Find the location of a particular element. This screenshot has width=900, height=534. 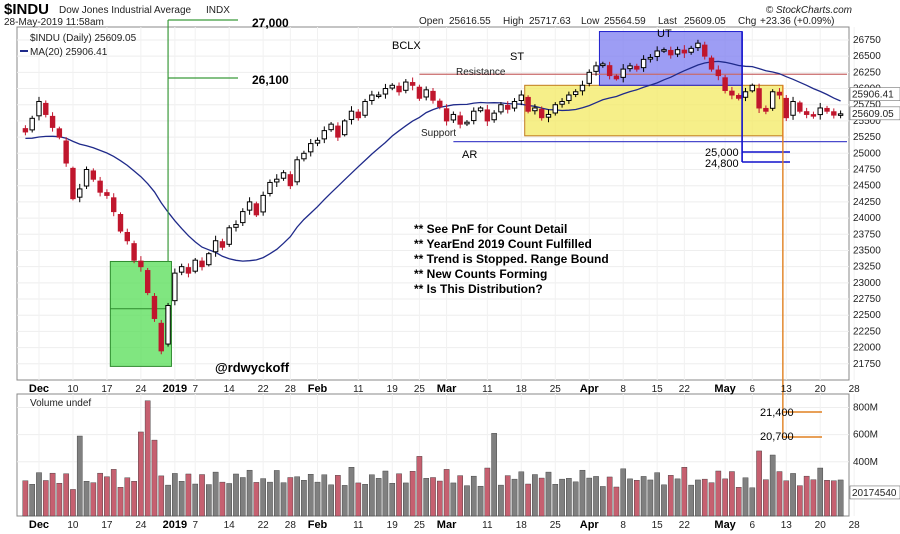

time-tick-label: 19 is located at coordinates (393, 389).